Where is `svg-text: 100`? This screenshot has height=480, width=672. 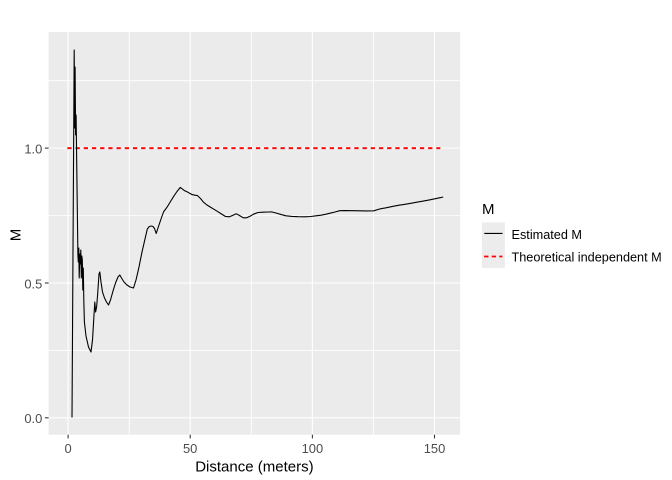
svg-text: 100 is located at coordinates (313, 448).